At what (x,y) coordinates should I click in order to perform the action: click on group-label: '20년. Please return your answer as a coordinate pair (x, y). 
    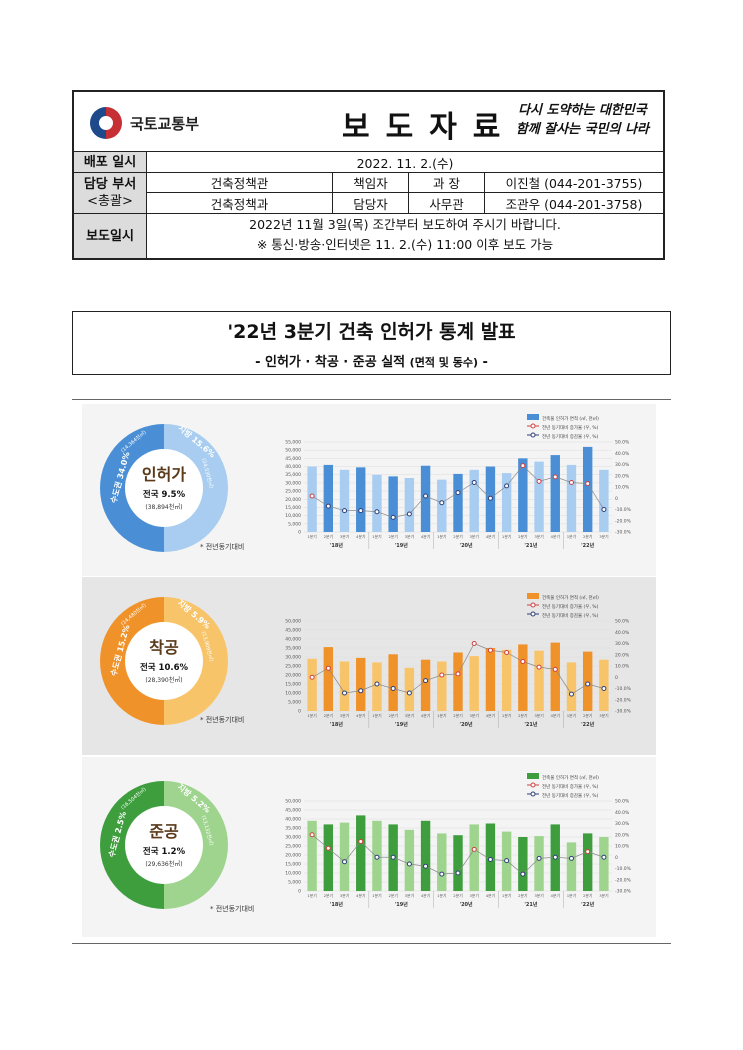
    Looking at the image, I should click on (466, 724).